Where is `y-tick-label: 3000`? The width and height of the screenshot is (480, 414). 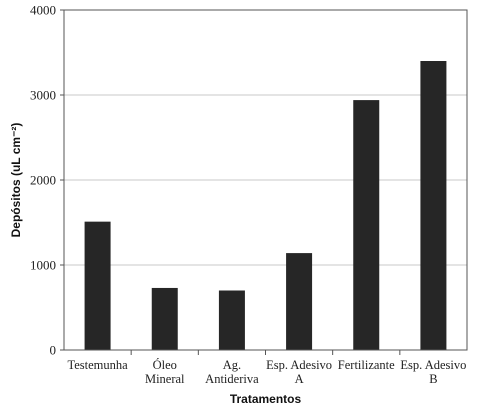
y-tick-label: 3000 is located at coordinates (43, 95).